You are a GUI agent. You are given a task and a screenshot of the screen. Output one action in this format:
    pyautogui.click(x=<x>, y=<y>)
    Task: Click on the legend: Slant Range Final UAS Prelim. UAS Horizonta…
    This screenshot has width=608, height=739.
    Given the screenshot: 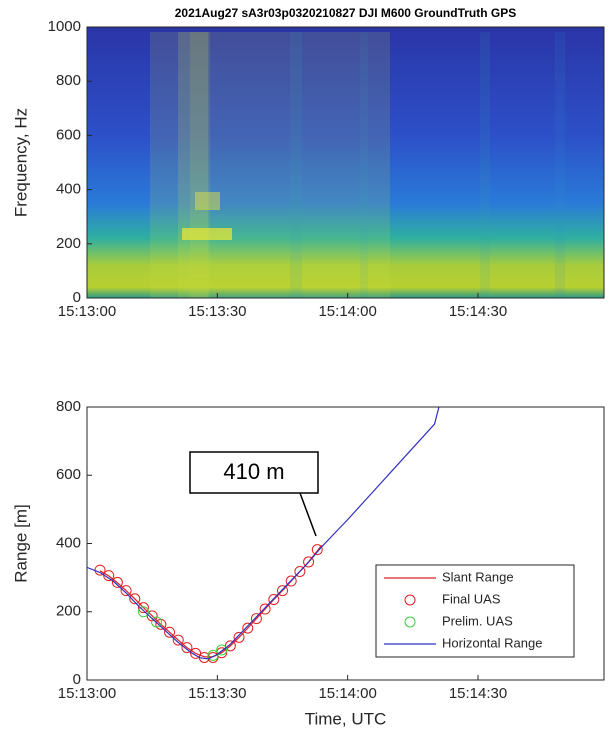 What is the action you would take?
    pyautogui.click(x=475, y=611)
    